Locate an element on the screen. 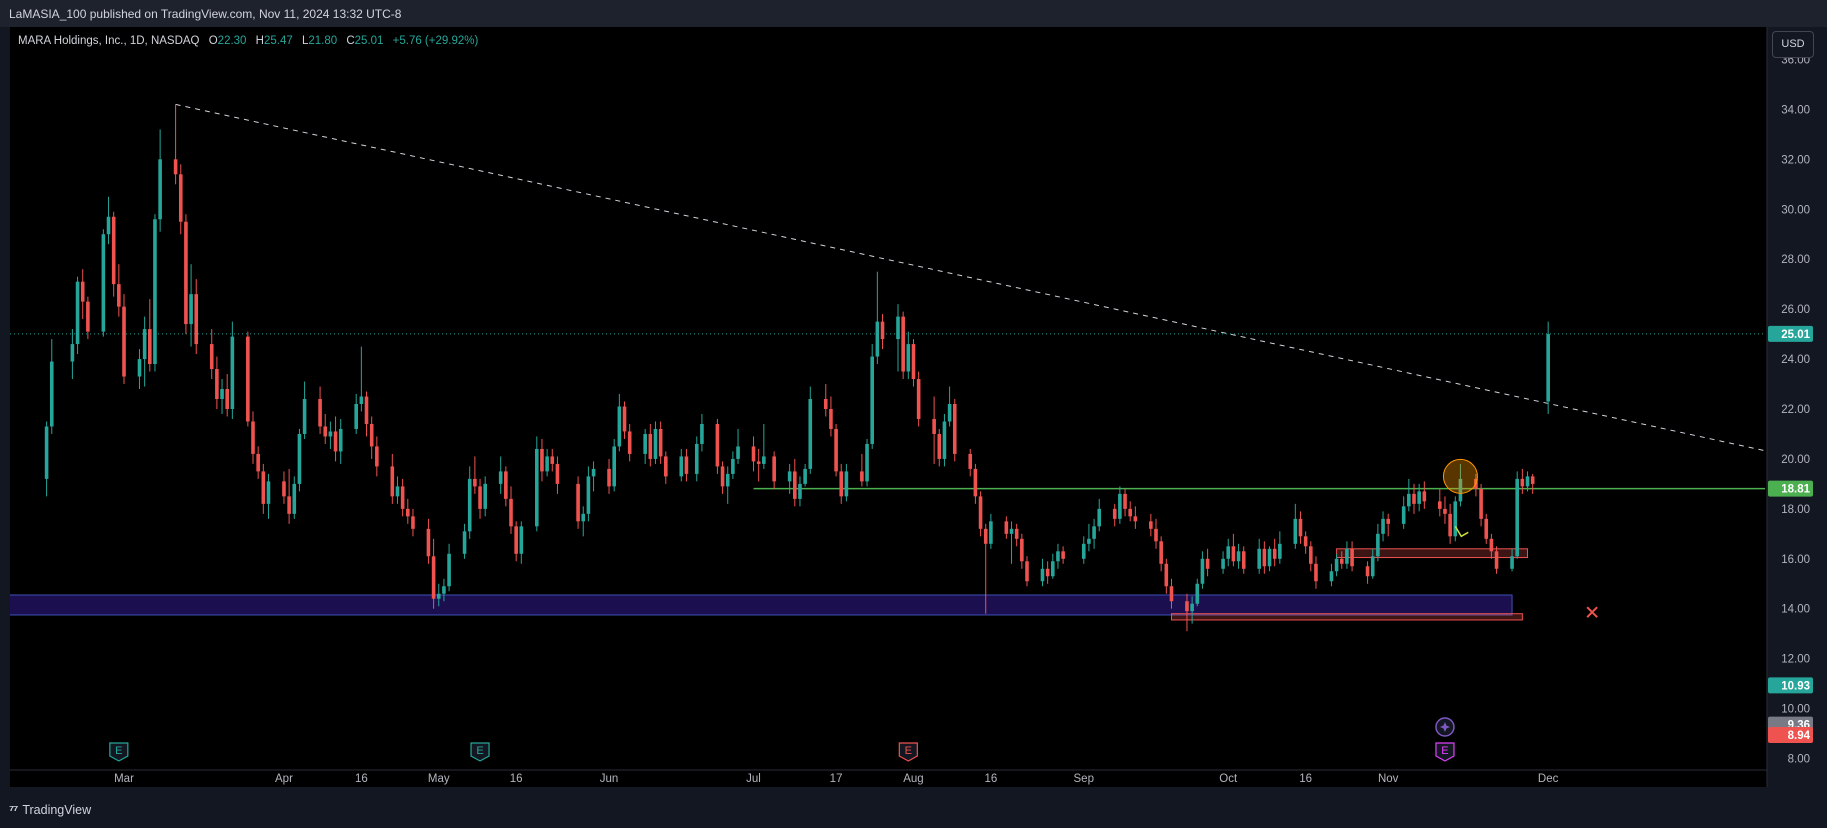 The width and height of the screenshot is (1827, 828). x-marker is located at coordinates (1592, 612).